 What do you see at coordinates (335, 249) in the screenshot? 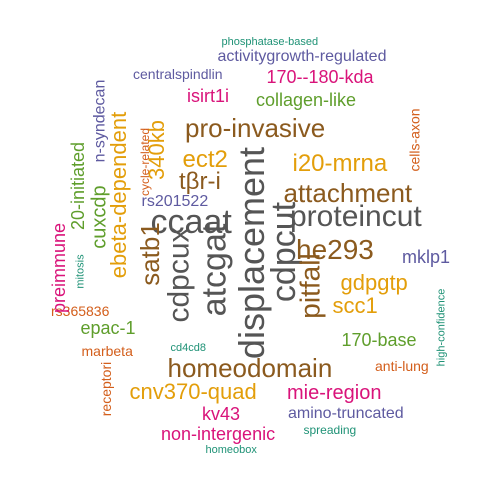
I see `word-he293: he293` at bounding box center [335, 249].